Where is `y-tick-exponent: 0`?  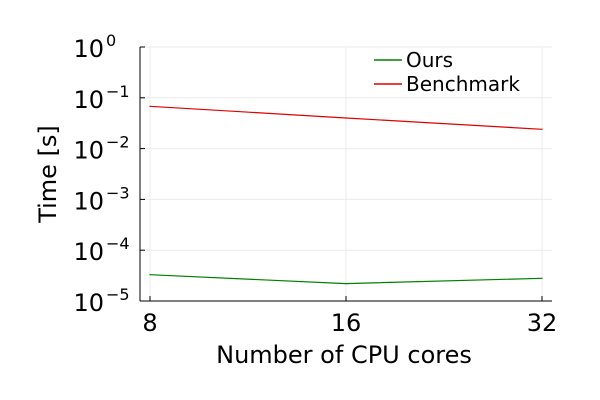 y-tick-exponent: 0 is located at coordinates (111, 40).